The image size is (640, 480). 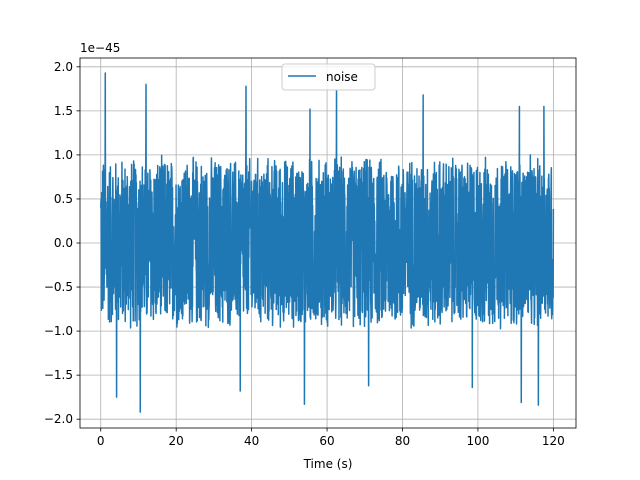 I want to click on y-axis-ticks: −2.0 −1.5 −1.0 −0.5 0.0 0.5 1.0 1.5 2.0, so click(x=62, y=243).